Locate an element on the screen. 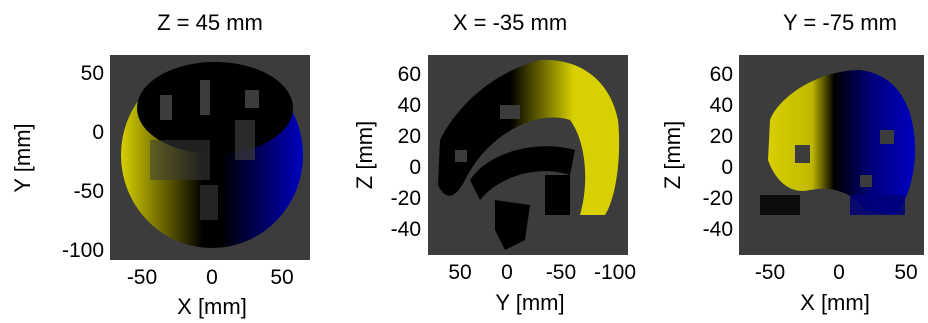  panel-title: Y = -75 mm is located at coordinates (840, 22).